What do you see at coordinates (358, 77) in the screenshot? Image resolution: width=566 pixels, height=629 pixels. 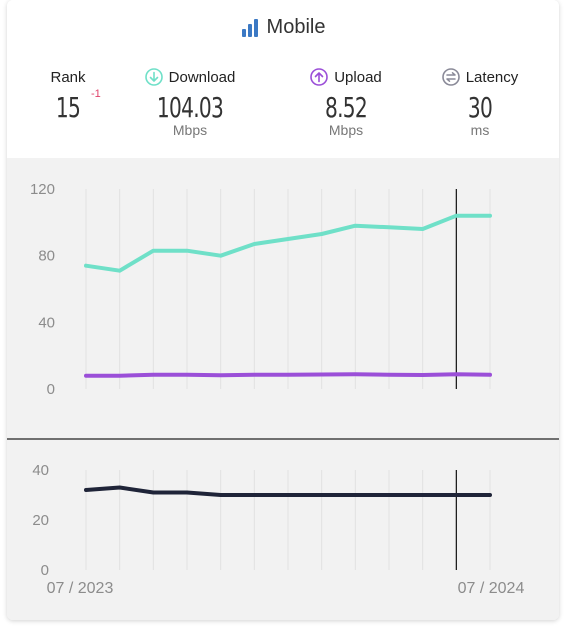 I see `upload-label: Upload` at bounding box center [358, 77].